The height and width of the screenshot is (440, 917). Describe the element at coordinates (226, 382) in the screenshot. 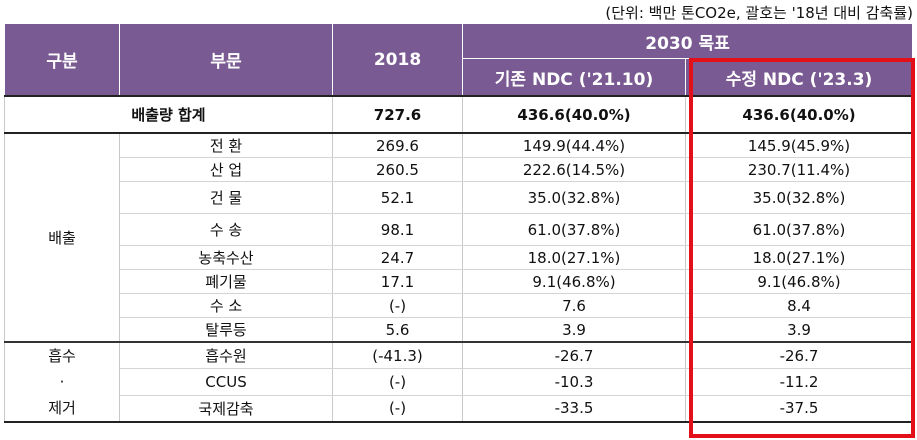

I see `sector-cell: CCUS` at that location.